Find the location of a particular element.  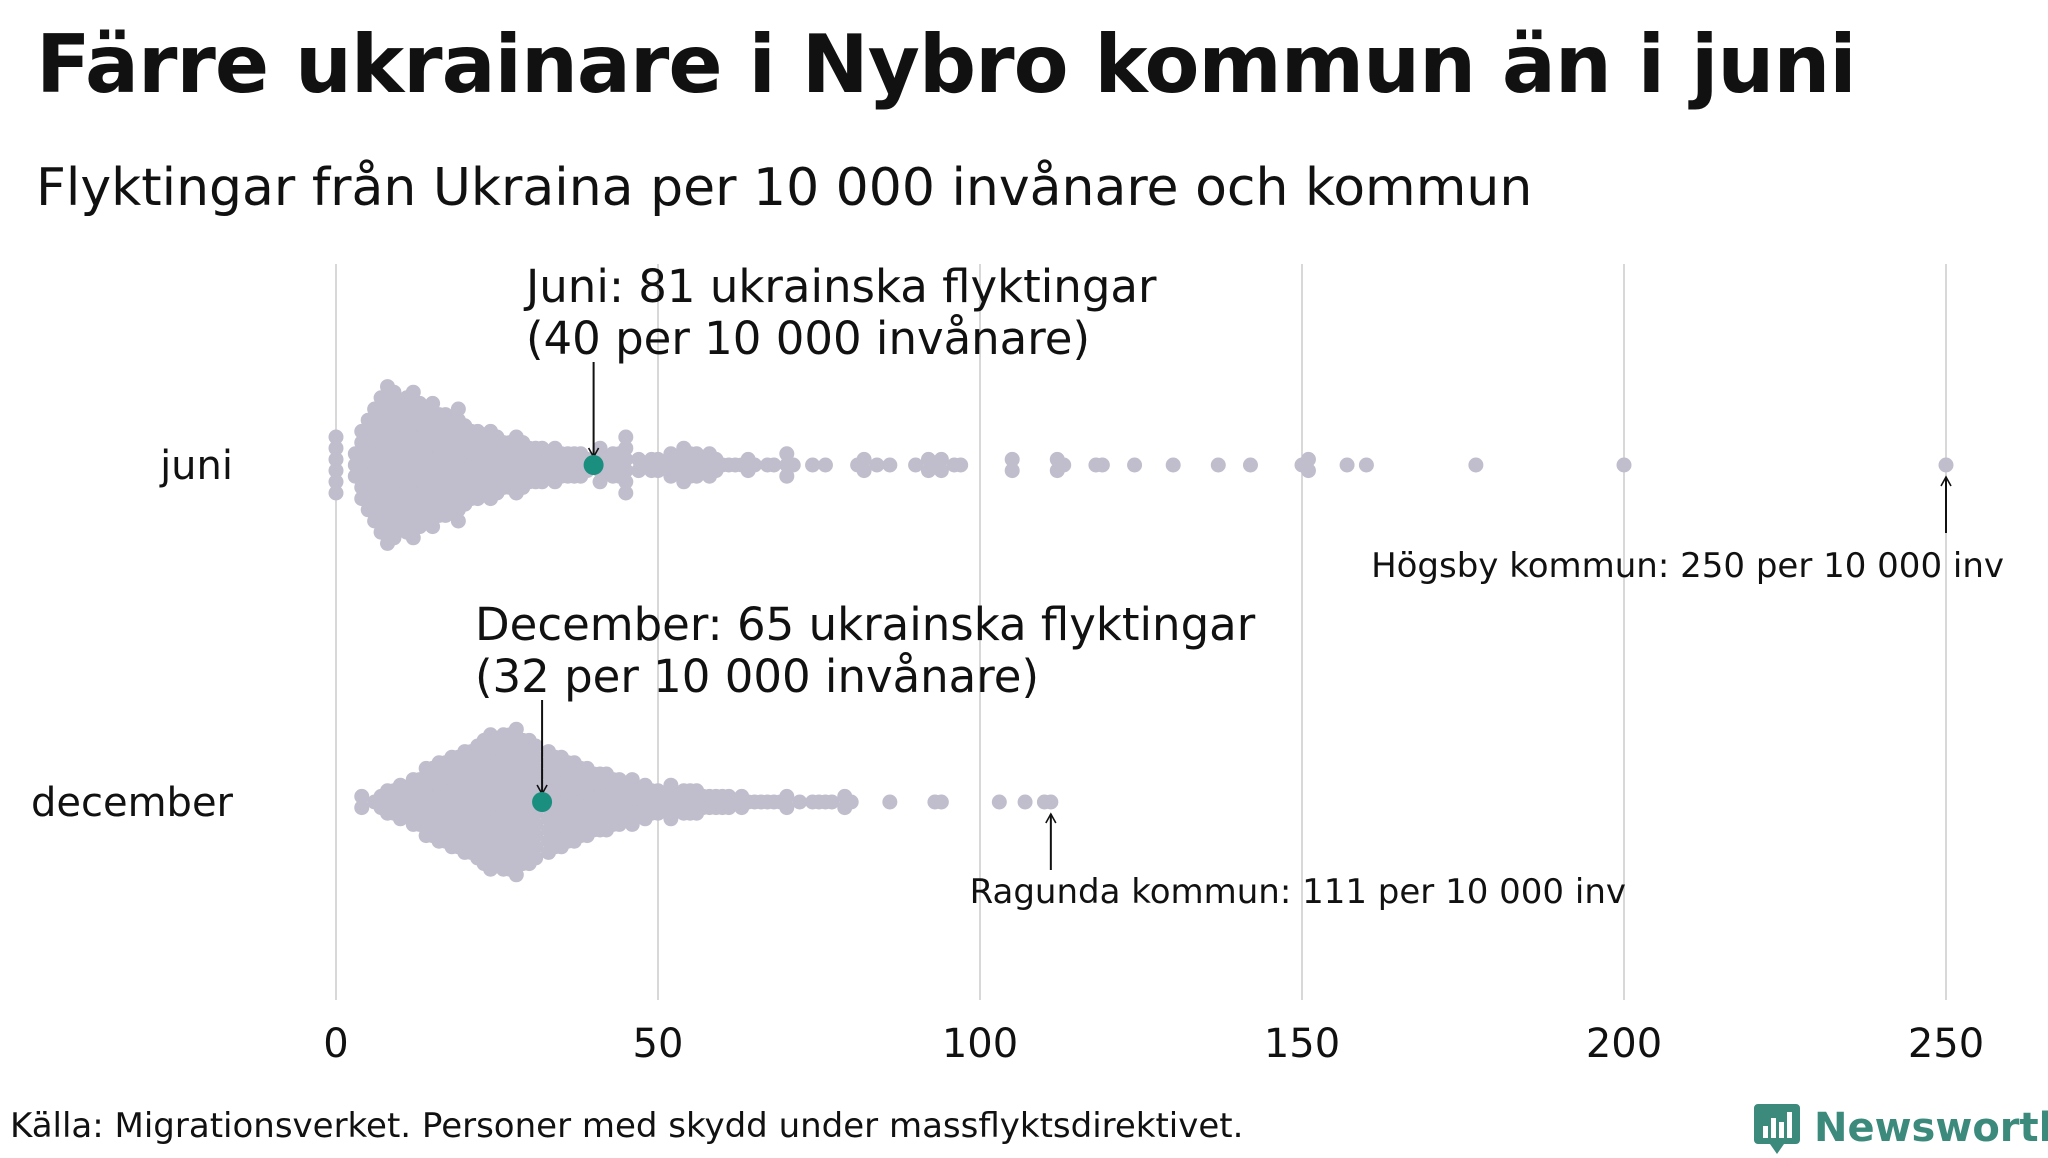

highlight-dot-december is located at coordinates (542, 802).